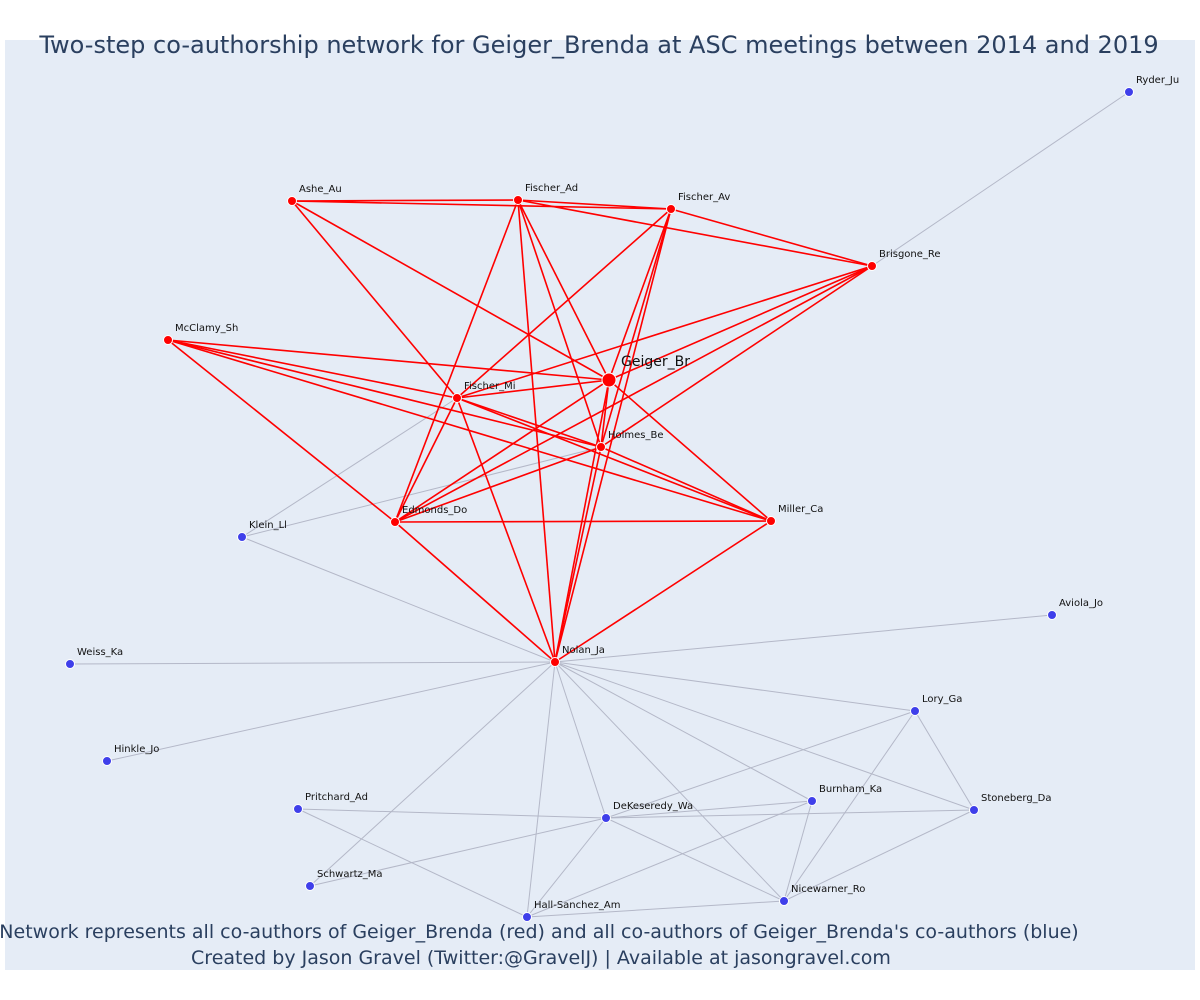  I want to click on node-ashe_au: Ashe_Au, so click(314, 195).